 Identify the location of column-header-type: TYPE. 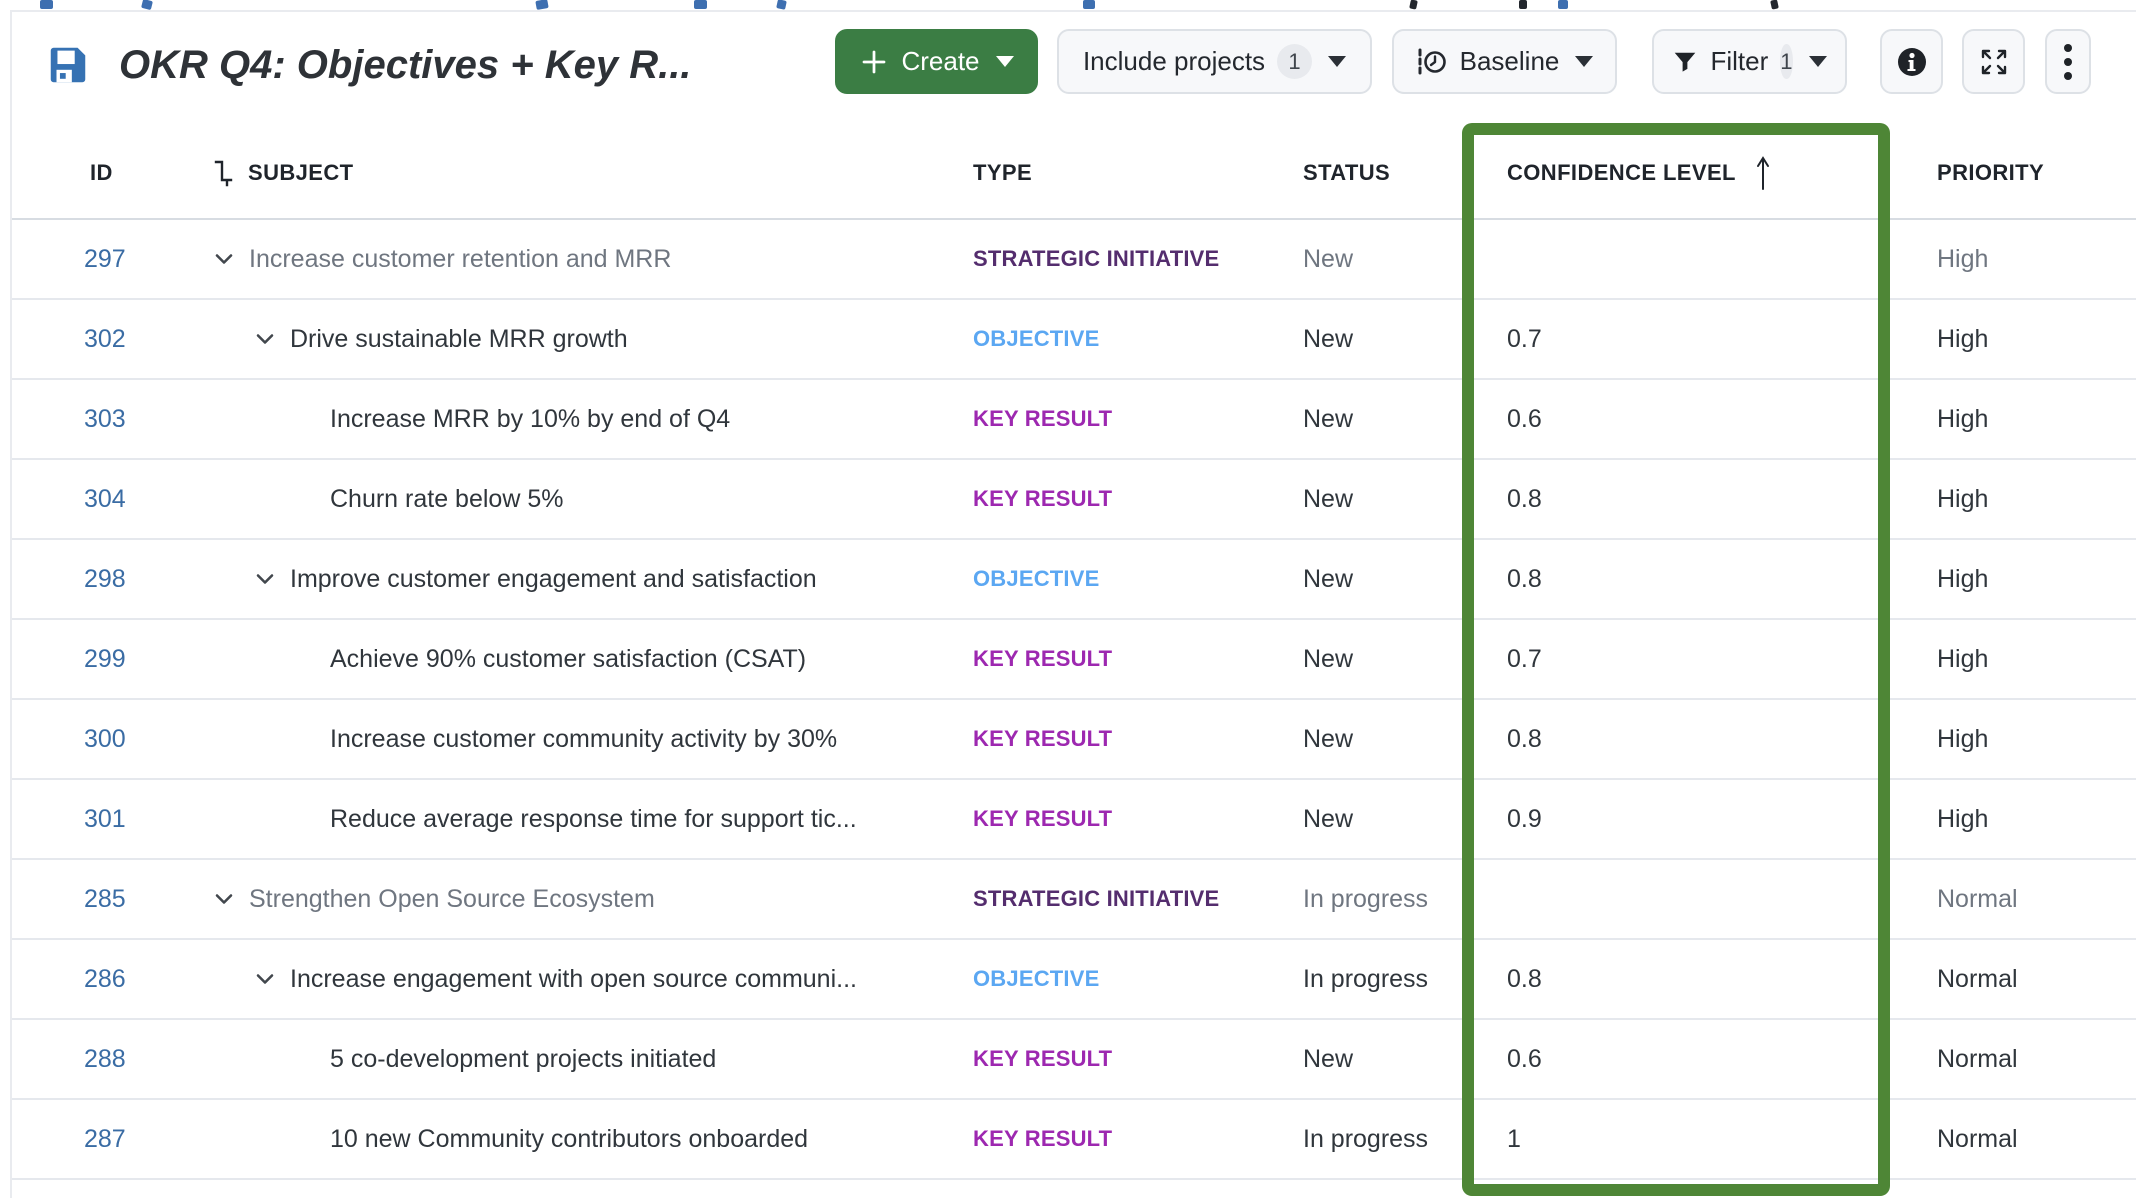
(1003, 172).